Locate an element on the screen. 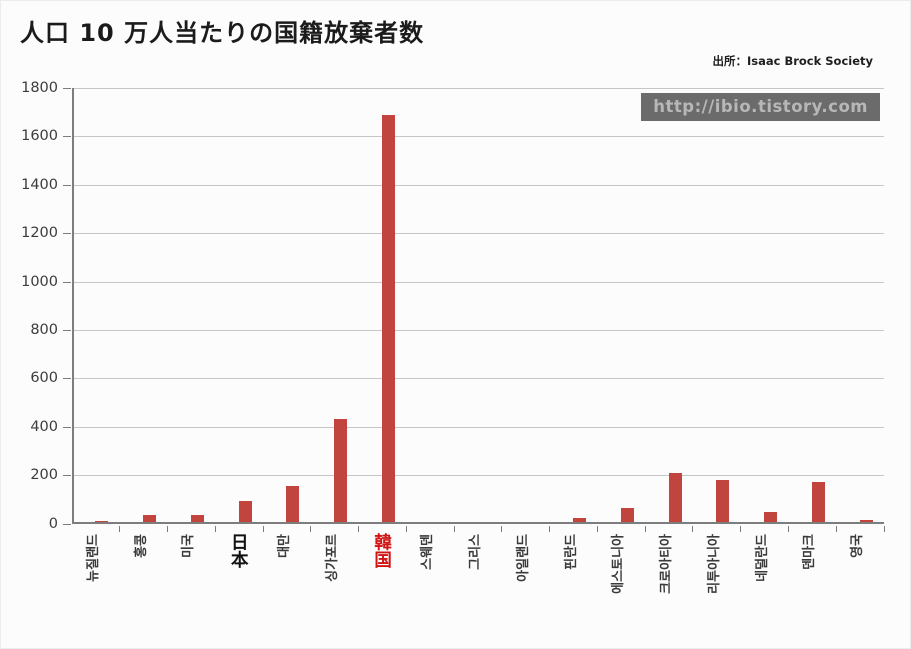 The image size is (911, 649). bar-new-zealand is located at coordinates (102, 521).